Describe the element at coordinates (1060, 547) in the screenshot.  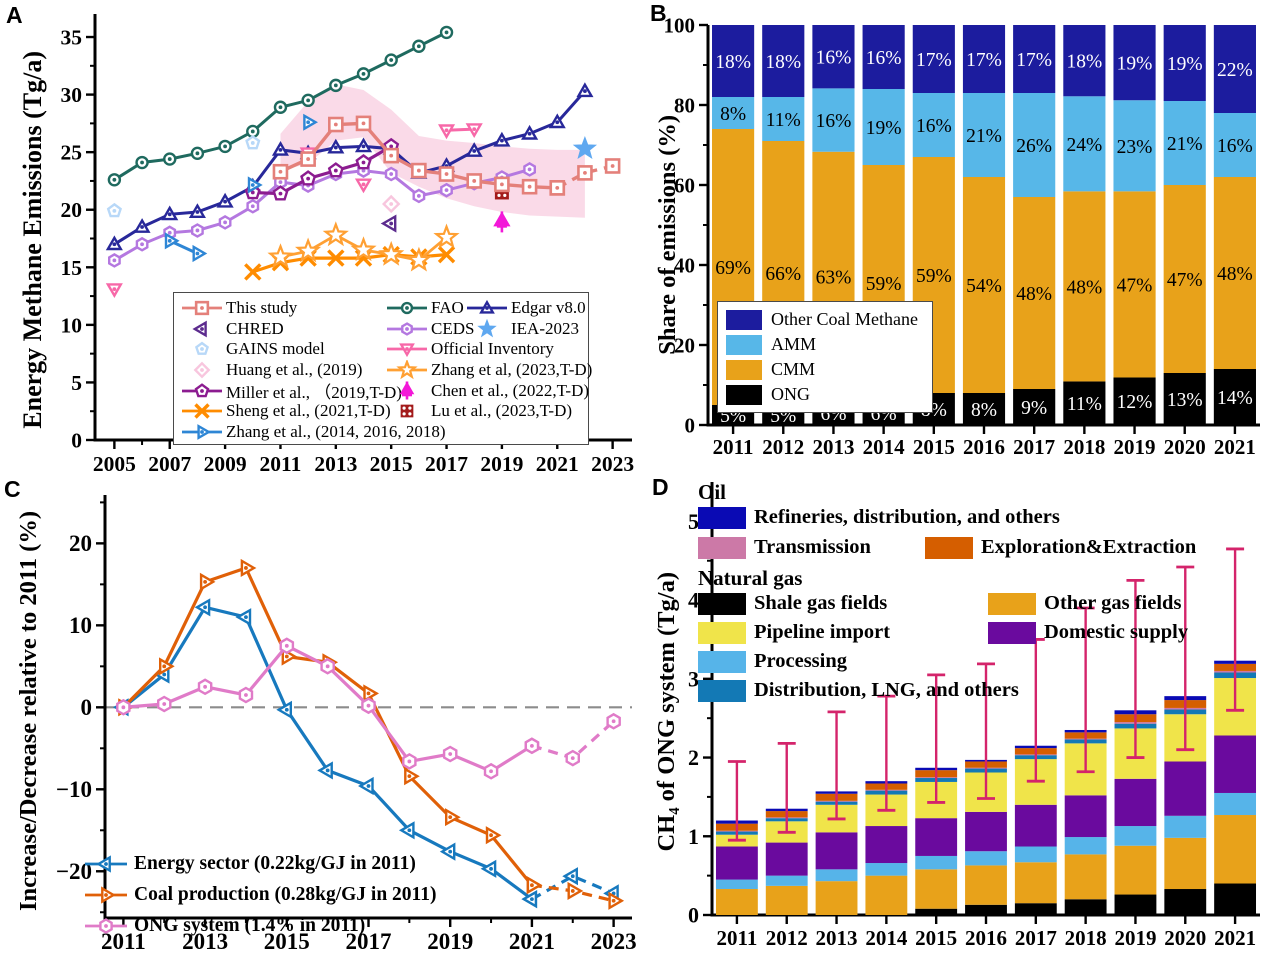
I see `legend-item-exploration: Exploration&Extraction` at that location.